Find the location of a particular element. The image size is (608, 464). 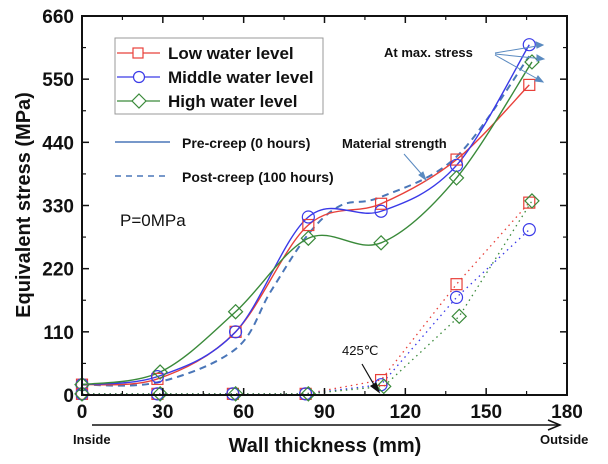

y-tick-label: 550 is located at coordinates (58, 80).